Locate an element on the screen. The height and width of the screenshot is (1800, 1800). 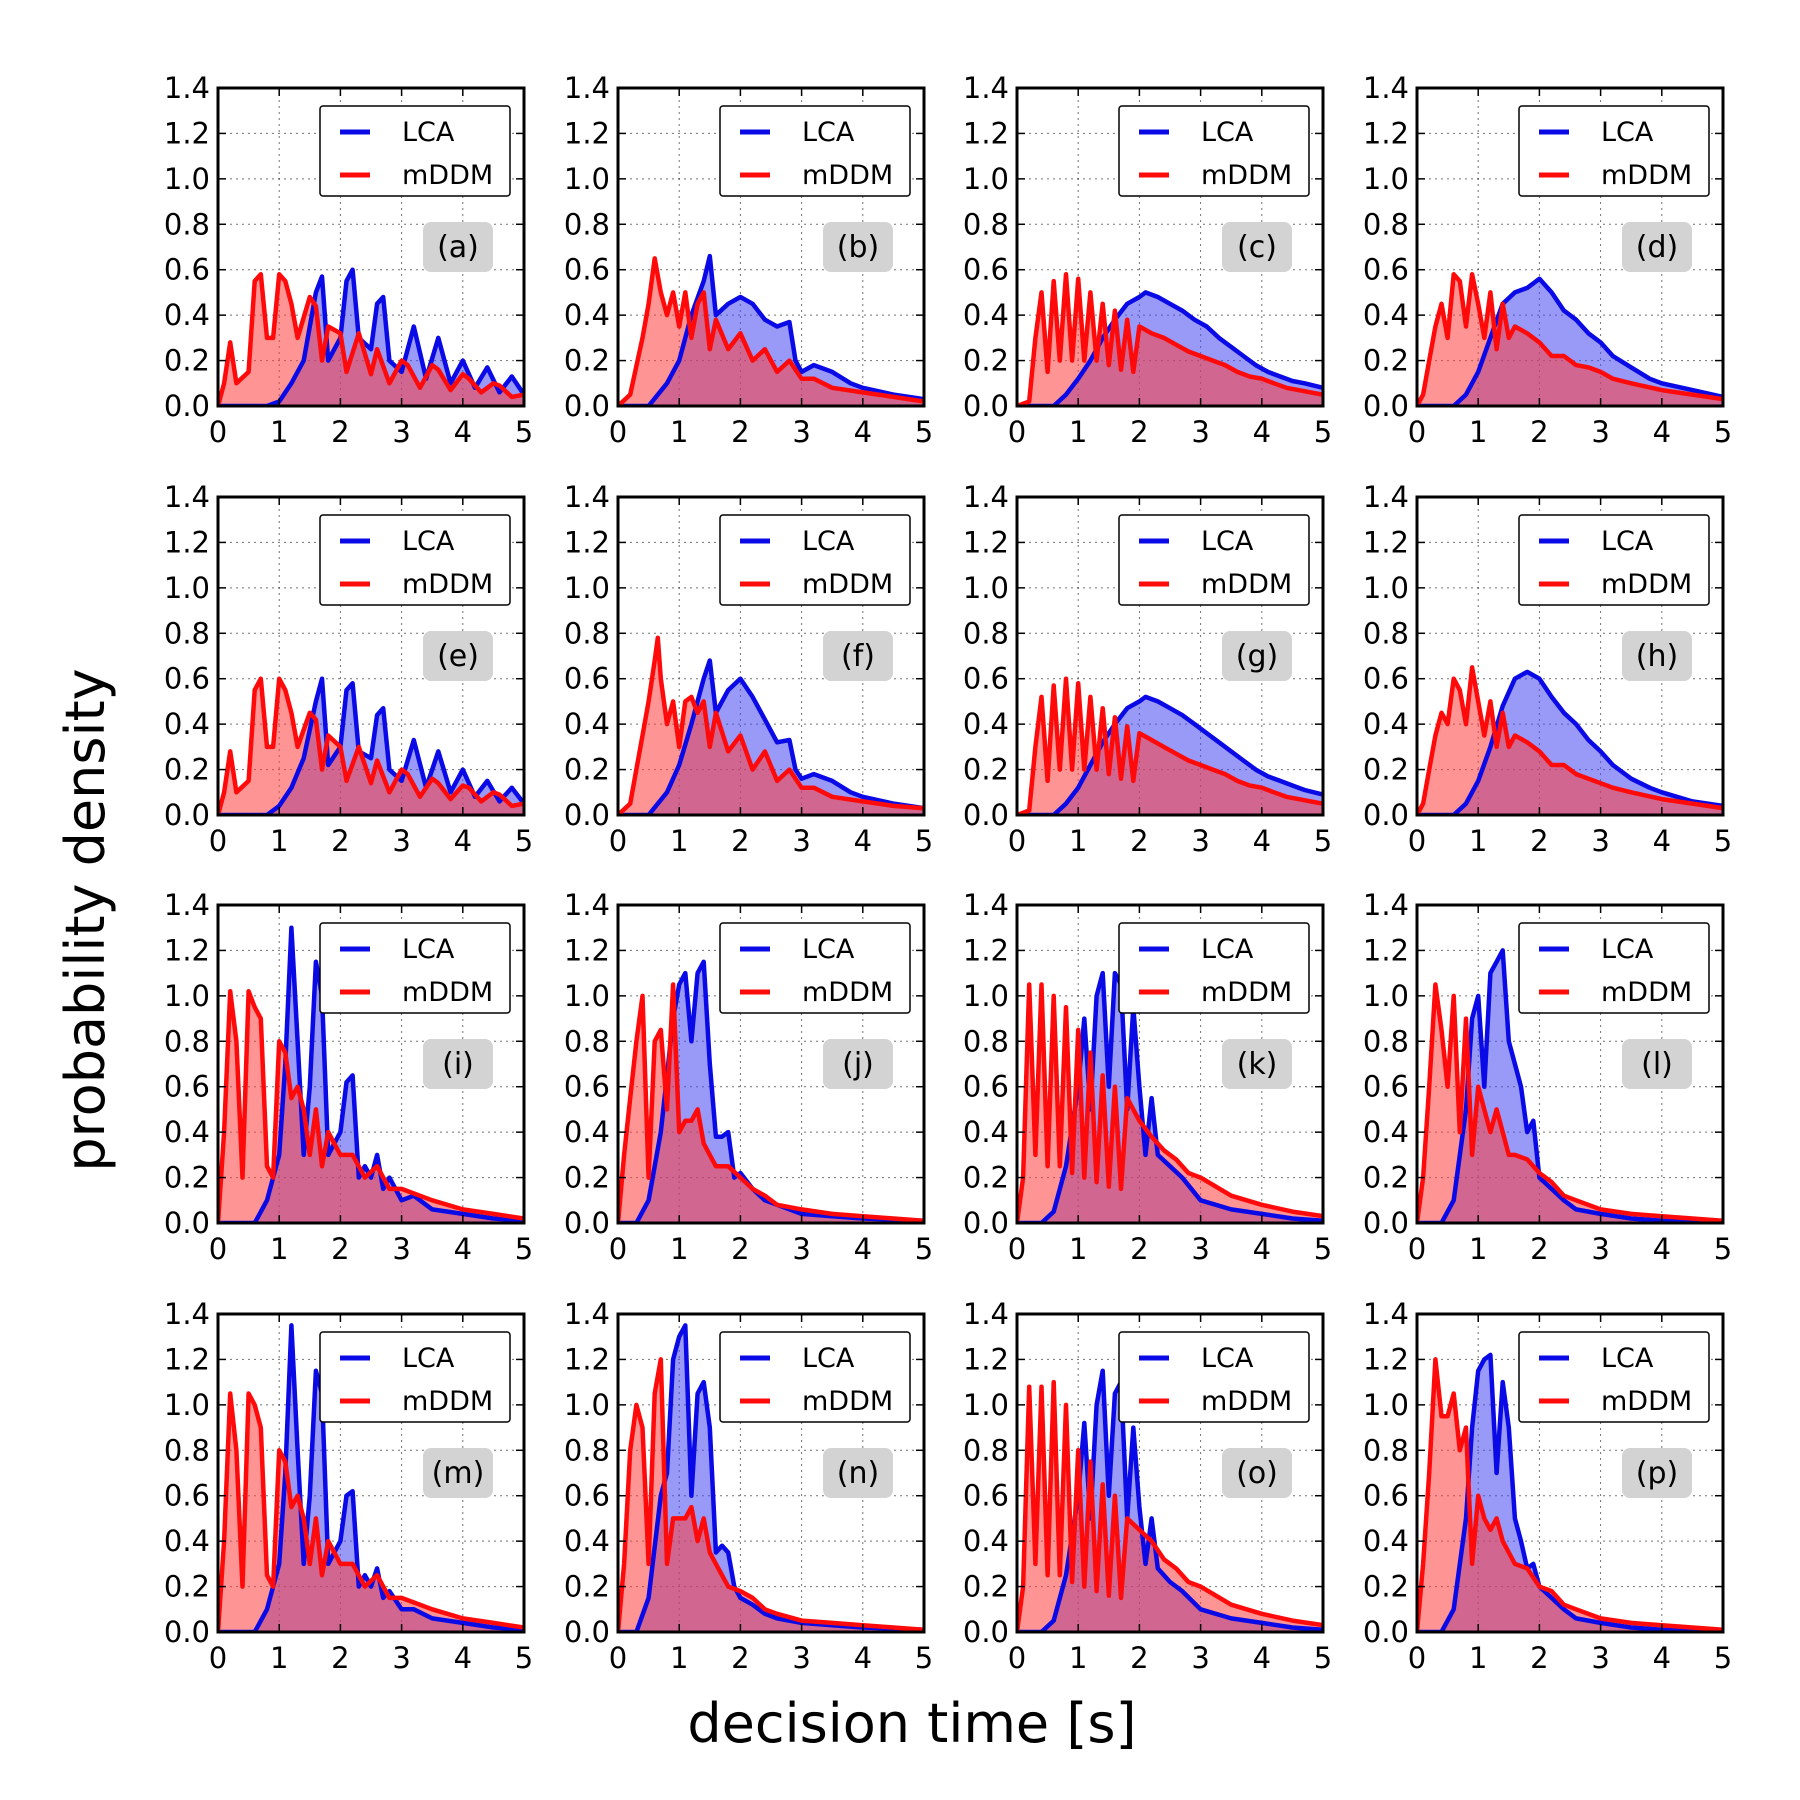
panel-label: (b) is located at coordinates (858, 247).